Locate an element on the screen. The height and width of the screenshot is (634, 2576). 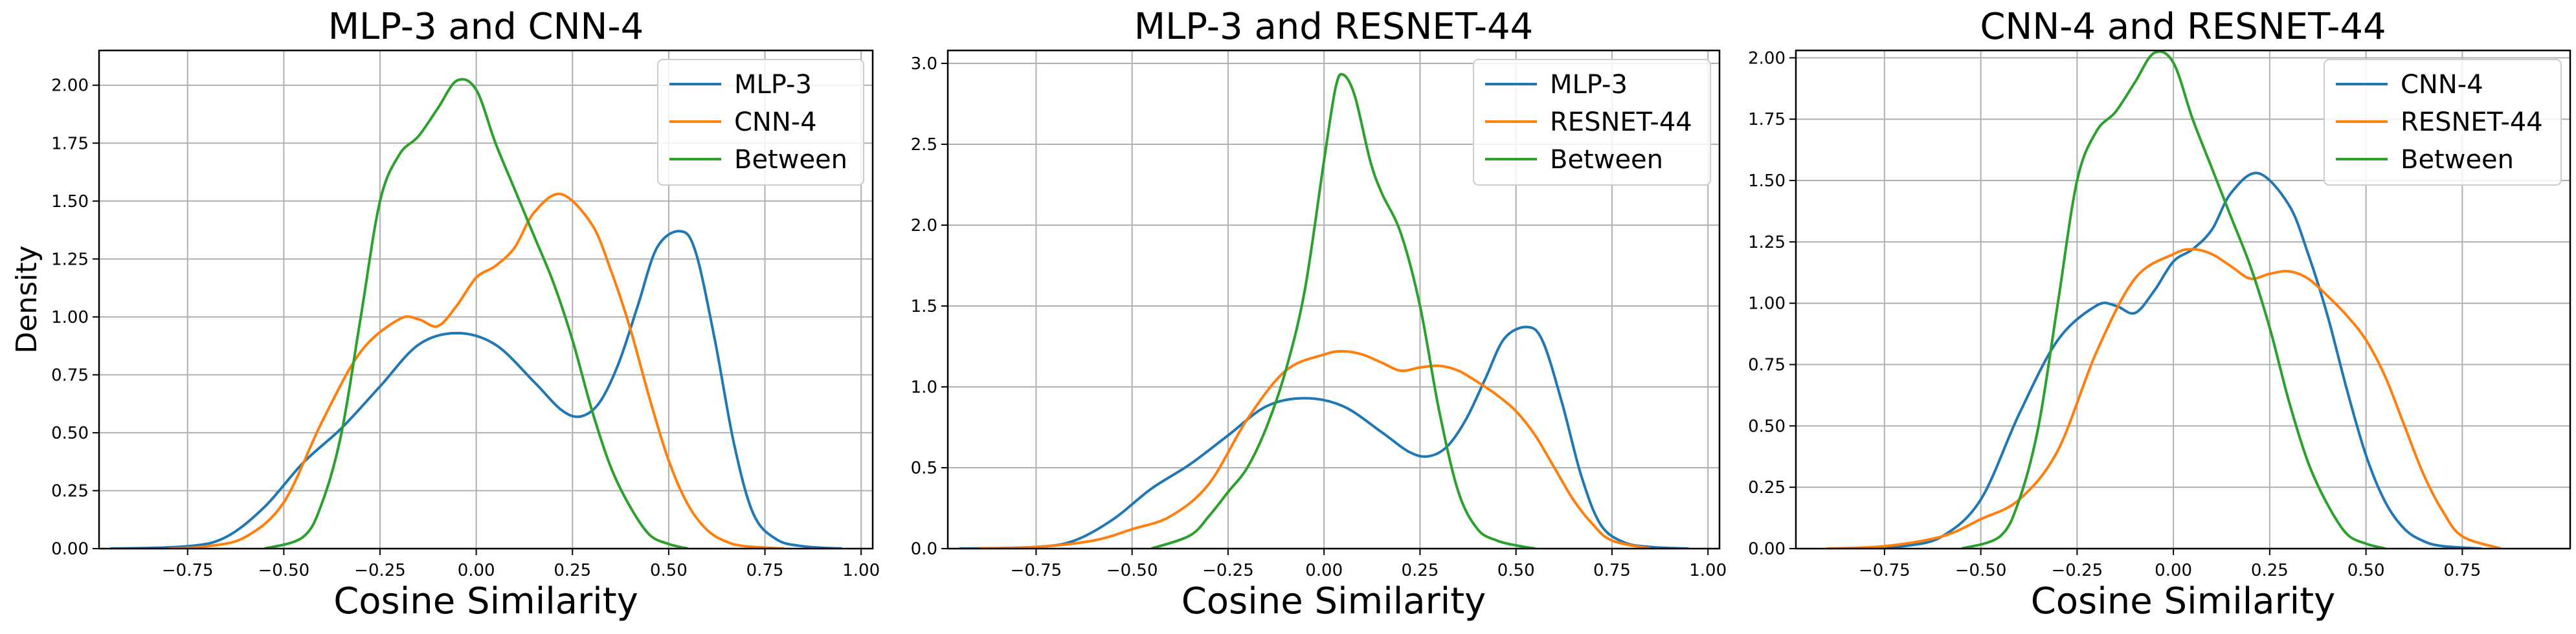
chart-title: MLP-3 and CNN-4 is located at coordinates (486, 27).